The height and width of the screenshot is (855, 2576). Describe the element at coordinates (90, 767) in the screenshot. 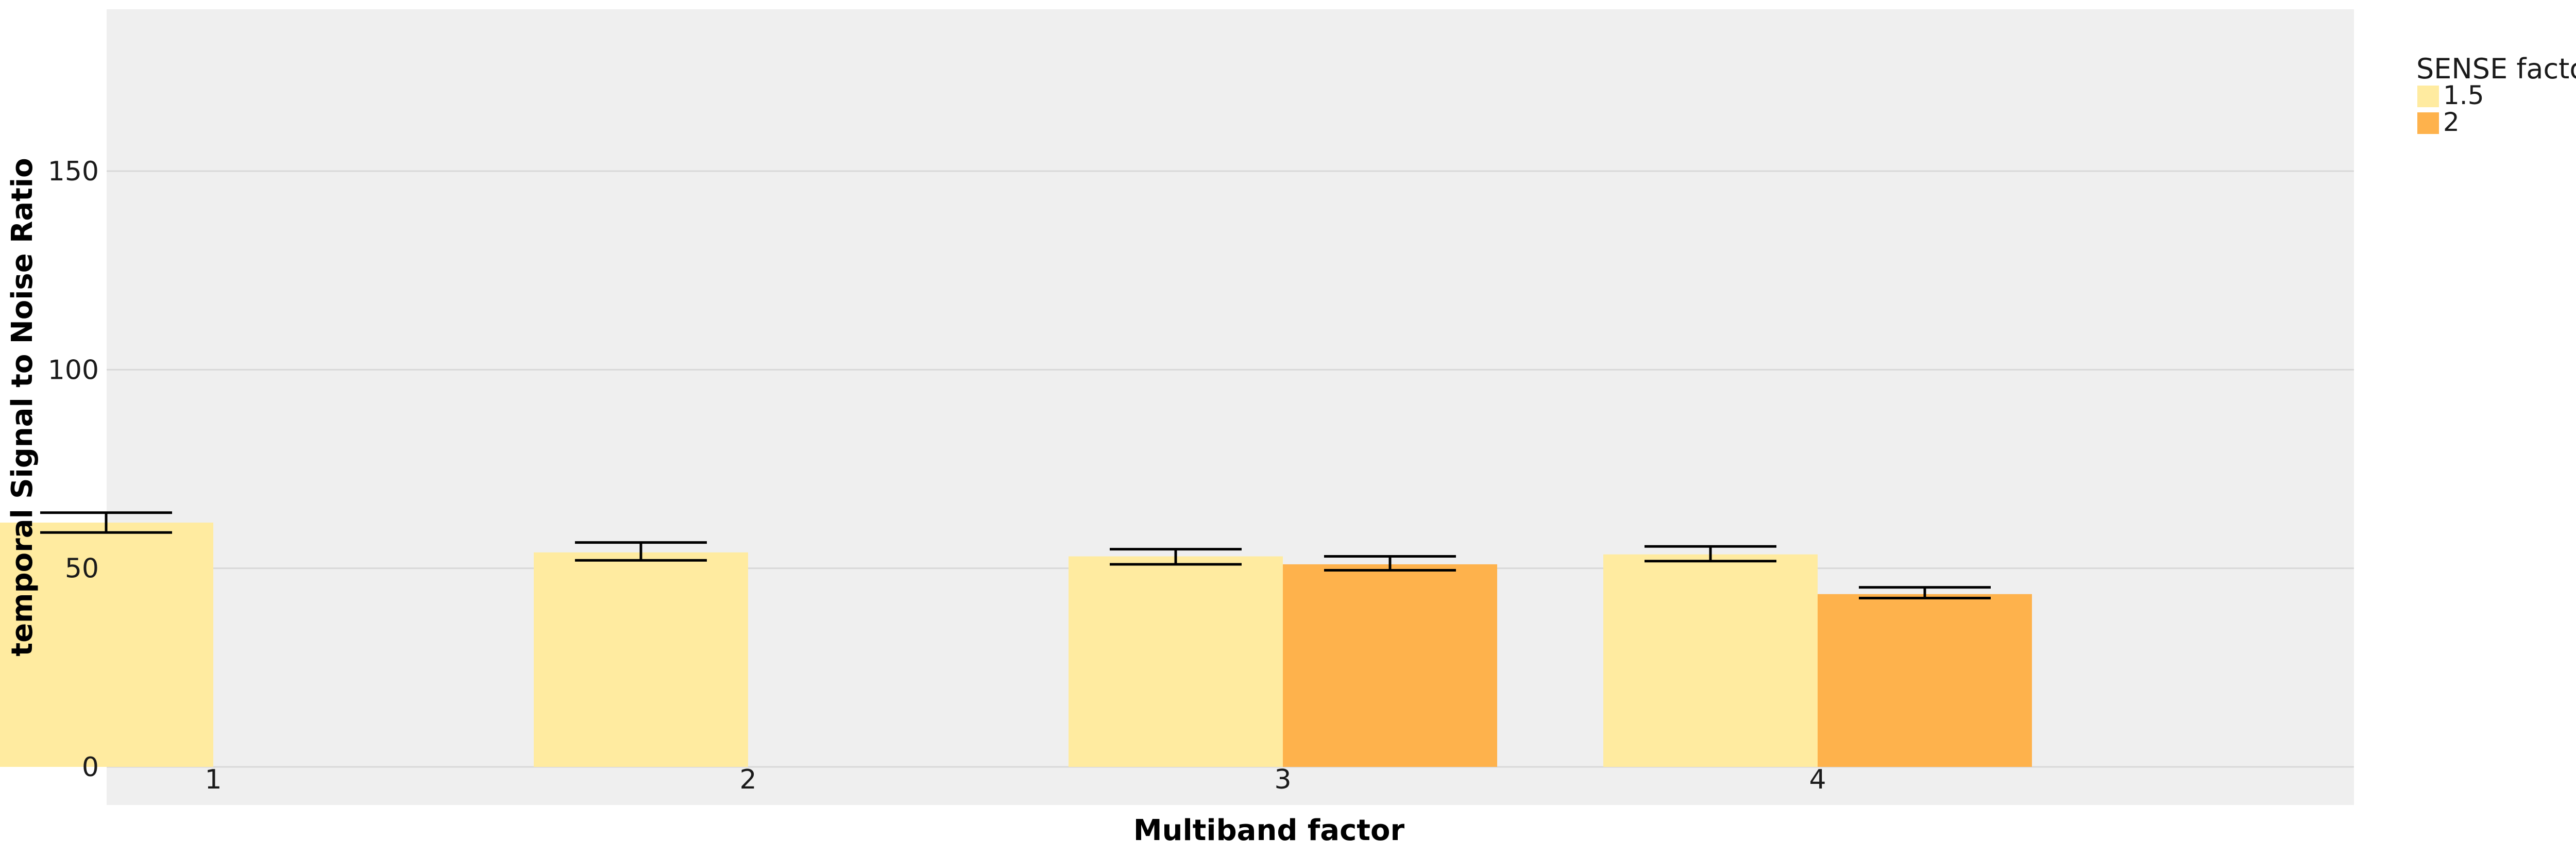

I see `y-tick-label: 0` at that location.